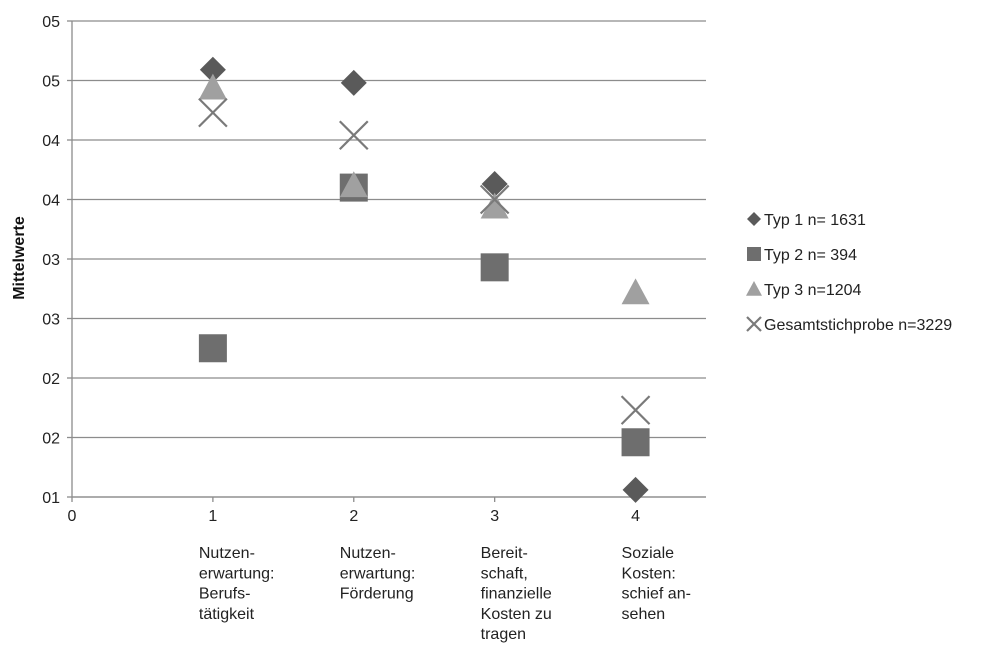  I want to click on x-tick-labels: 0 1 2 3 4, so click(354, 516).